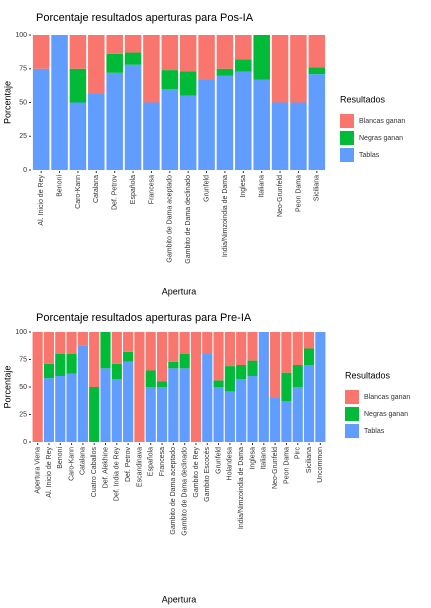 Image resolution: width=431 pixels, height=608 pixels. I want to click on y-tick-label: 25, so click(23, 414).